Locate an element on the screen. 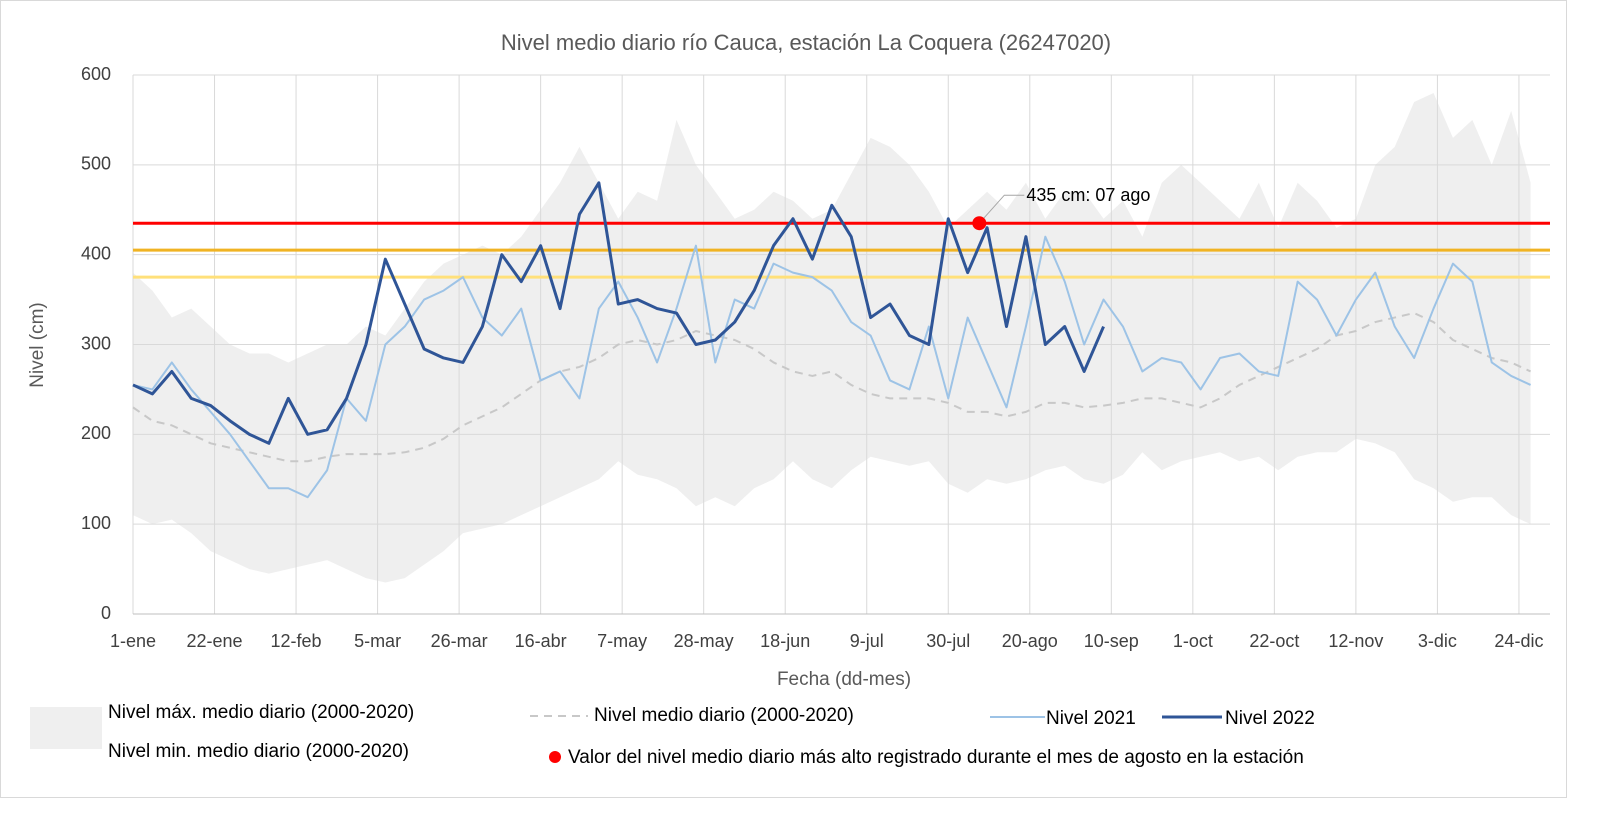 The image size is (1604, 815). x-tick-label: 9-jul is located at coordinates (867, 641).